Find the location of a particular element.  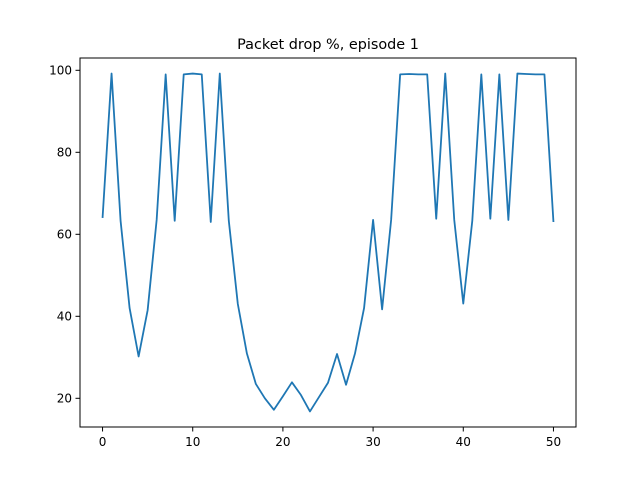

x-tick-label: 50 is located at coordinates (553, 442).